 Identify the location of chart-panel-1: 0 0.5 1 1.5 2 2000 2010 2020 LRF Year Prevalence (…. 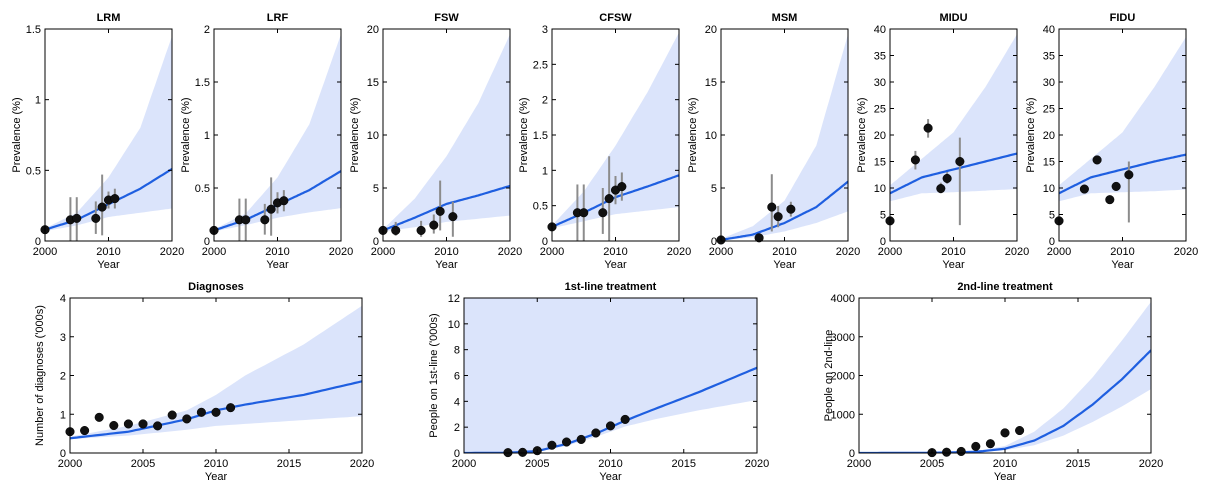
(266, 141).